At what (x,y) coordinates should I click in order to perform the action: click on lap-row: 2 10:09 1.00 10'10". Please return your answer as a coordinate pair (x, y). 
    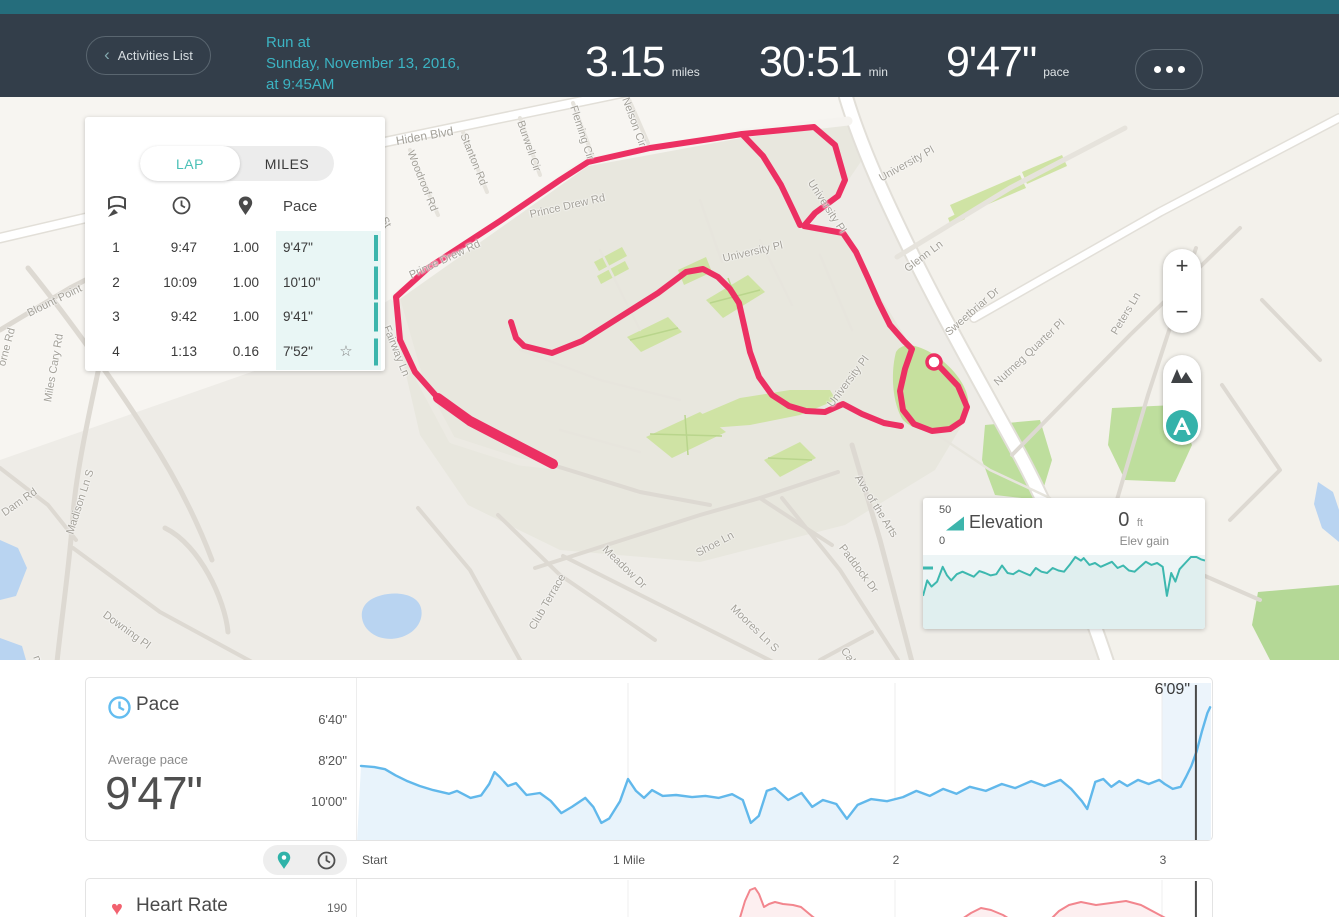
    Looking at the image, I should click on (235, 283).